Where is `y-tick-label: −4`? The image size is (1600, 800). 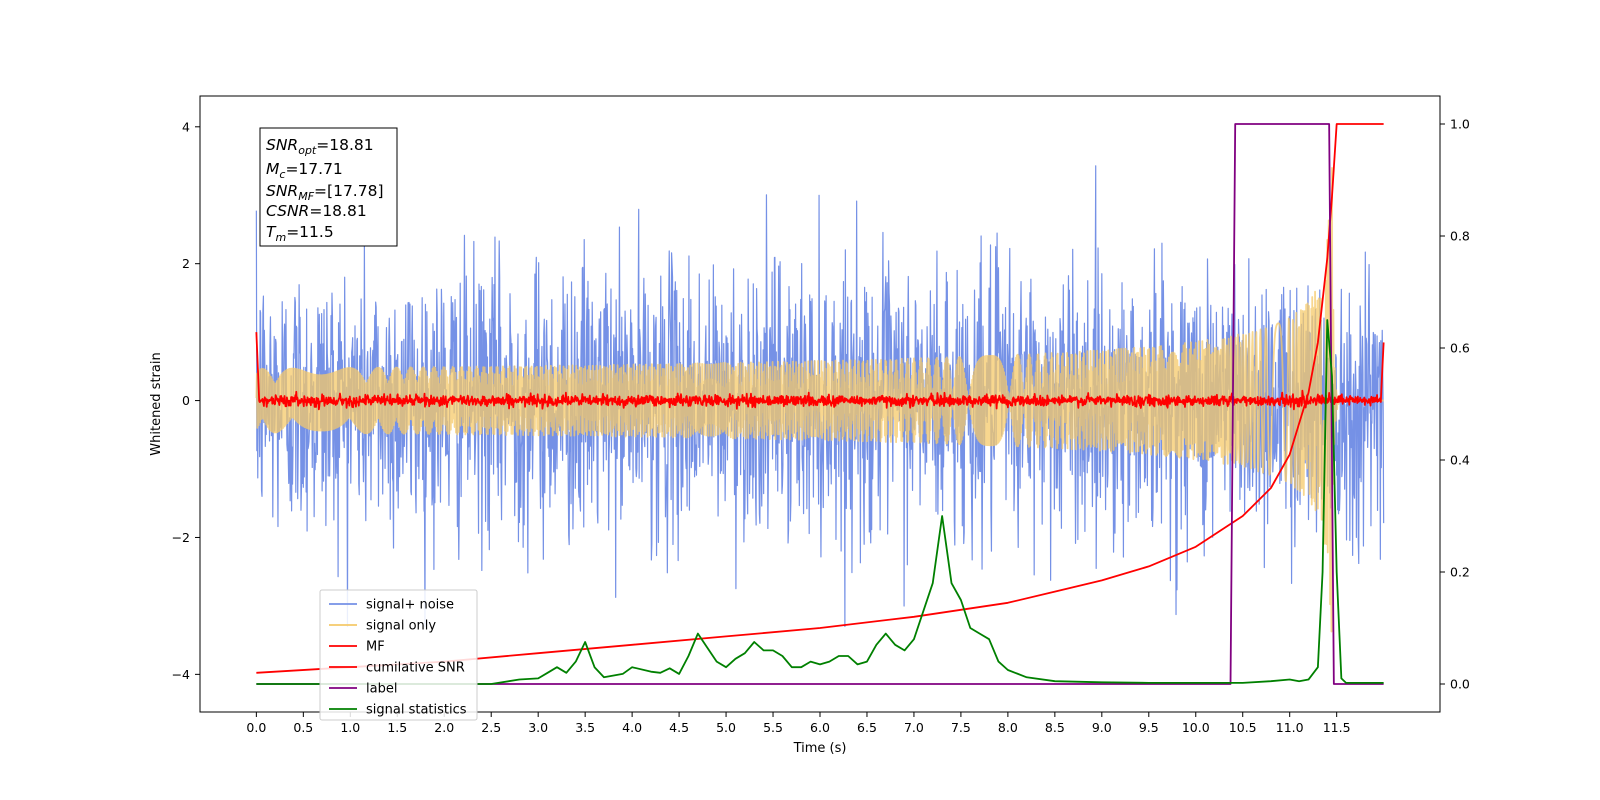
y-tick-label: −4 is located at coordinates (181, 674).